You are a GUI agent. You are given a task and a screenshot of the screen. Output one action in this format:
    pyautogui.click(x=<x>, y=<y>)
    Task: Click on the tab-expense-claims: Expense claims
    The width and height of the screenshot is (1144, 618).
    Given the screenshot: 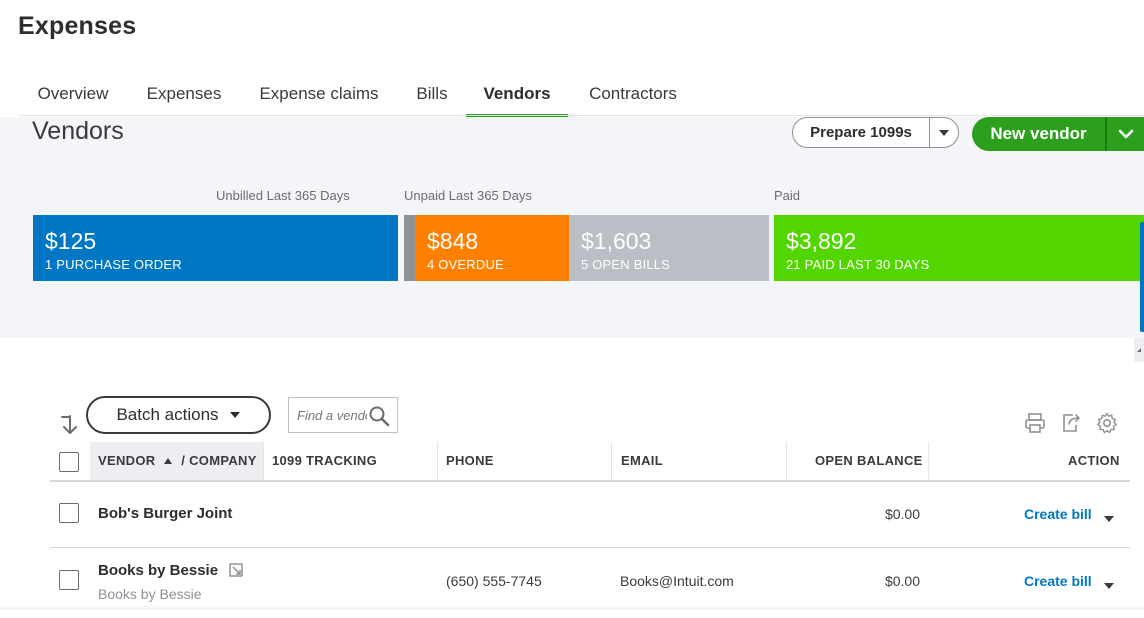 What is the action you would take?
    pyautogui.click(x=319, y=93)
    